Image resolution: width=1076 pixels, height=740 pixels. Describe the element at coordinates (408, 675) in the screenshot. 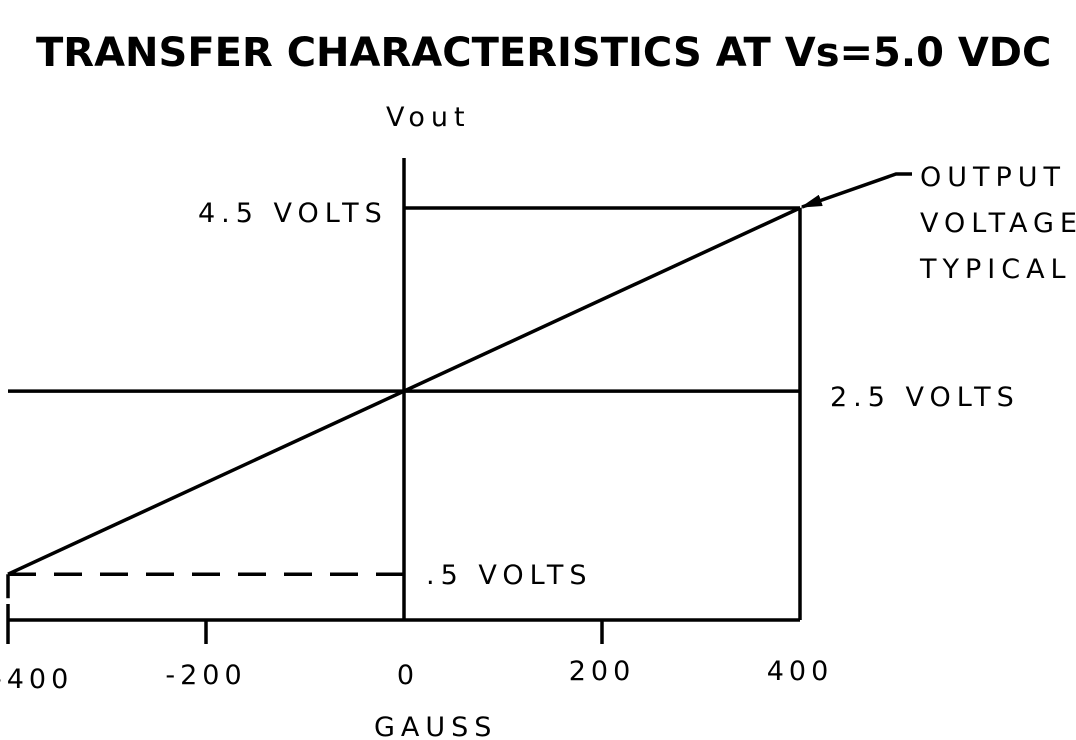

I see `x-tick-label: 0` at that location.